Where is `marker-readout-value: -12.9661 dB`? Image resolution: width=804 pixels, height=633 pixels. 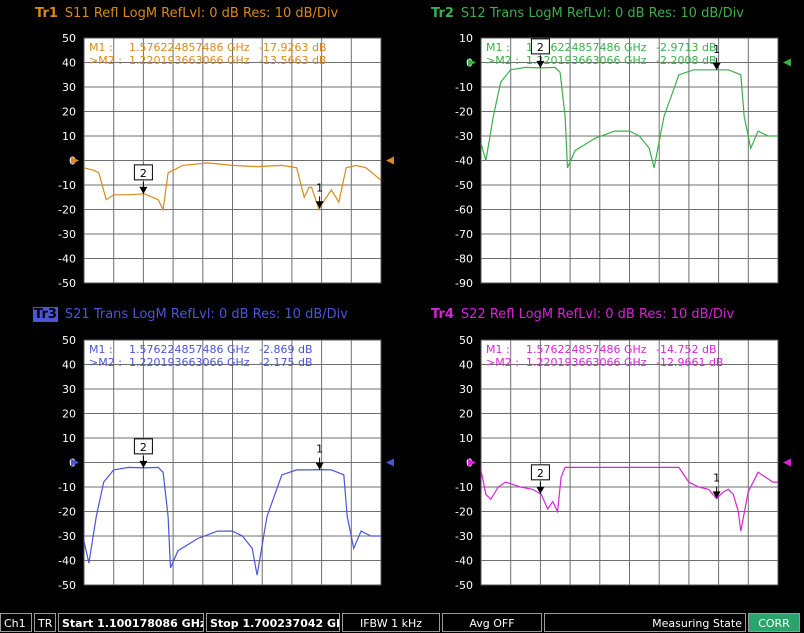
marker-readout-value: -12.9661 dB is located at coordinates (689, 362).